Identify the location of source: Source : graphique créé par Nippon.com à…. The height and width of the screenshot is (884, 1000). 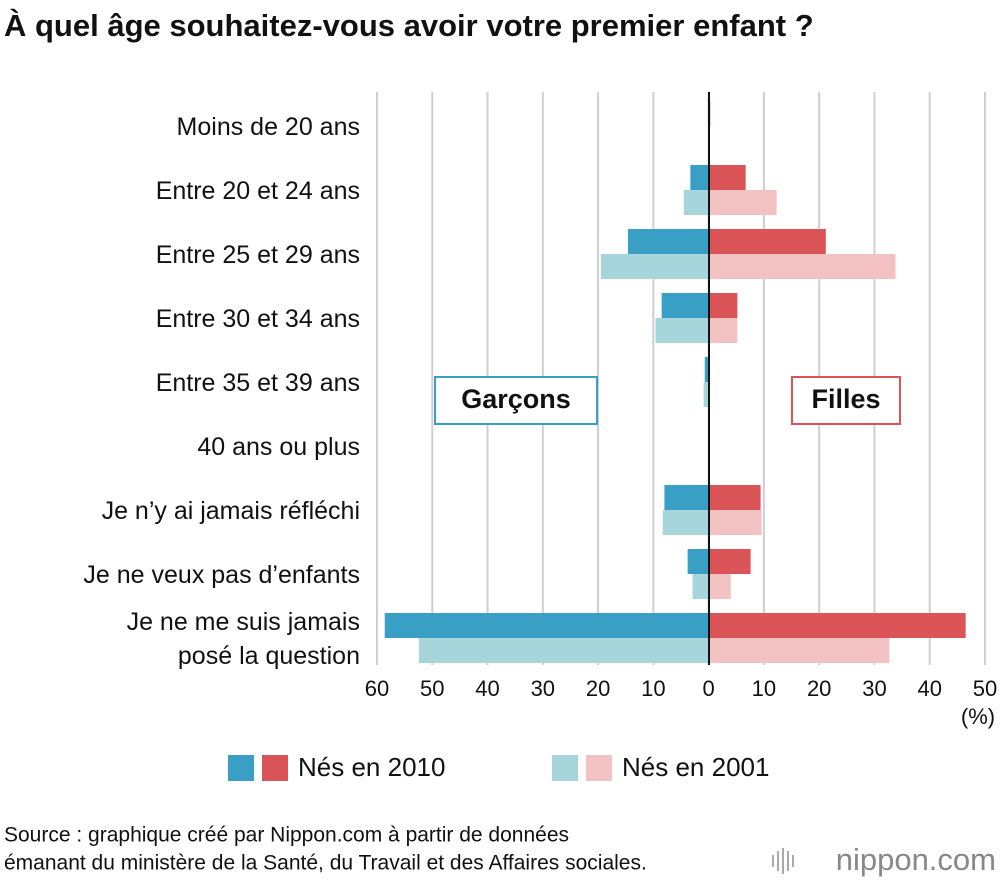
(286, 835).